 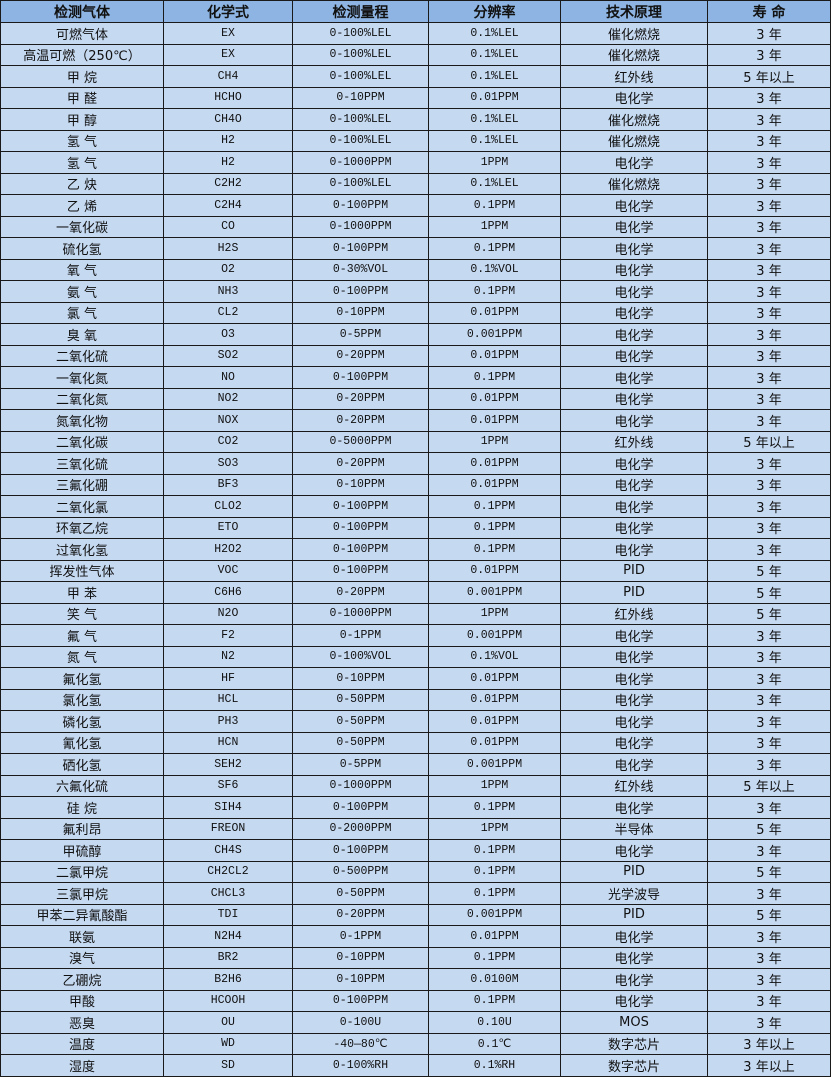 I want to click on cell-formula: SO3, so click(x=228, y=463).